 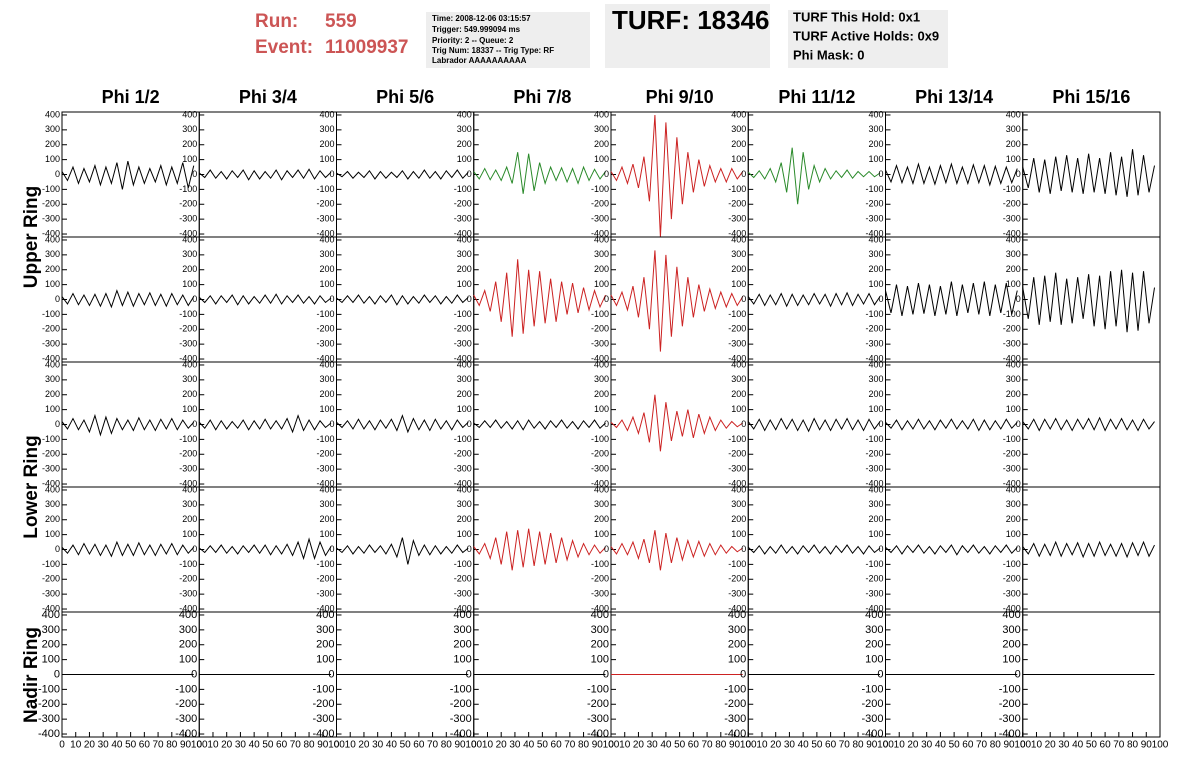 I want to click on info-box, so click(x=508, y=40).